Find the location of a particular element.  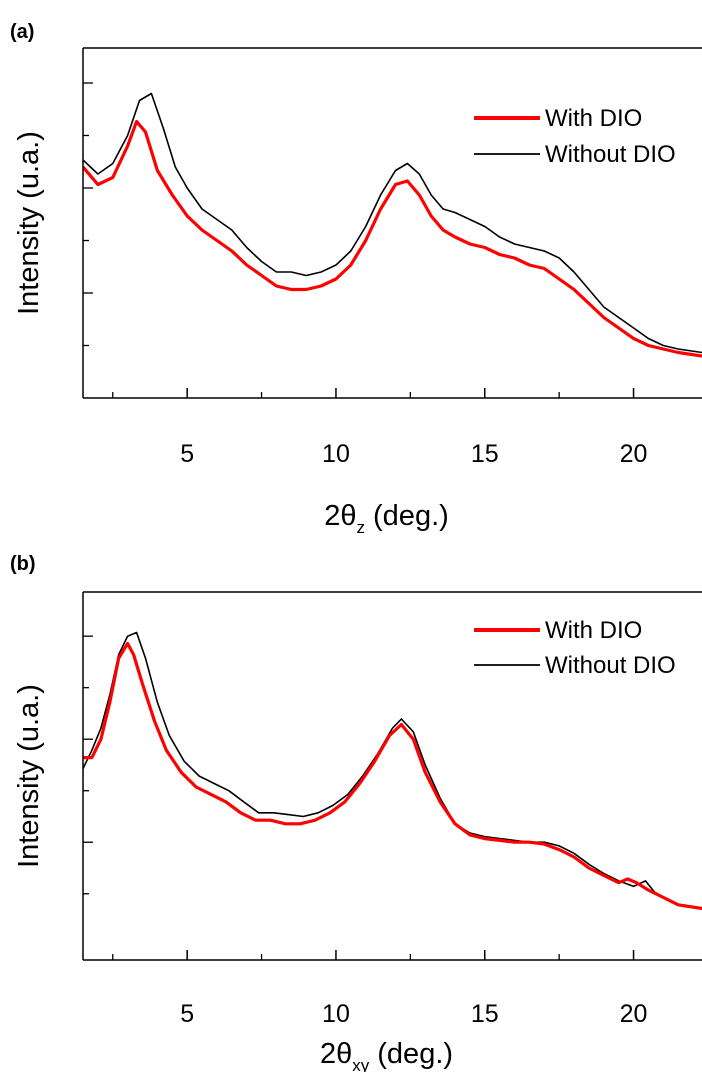

x-axis-title: 2θxy (deg.) is located at coordinates (386, 1055).